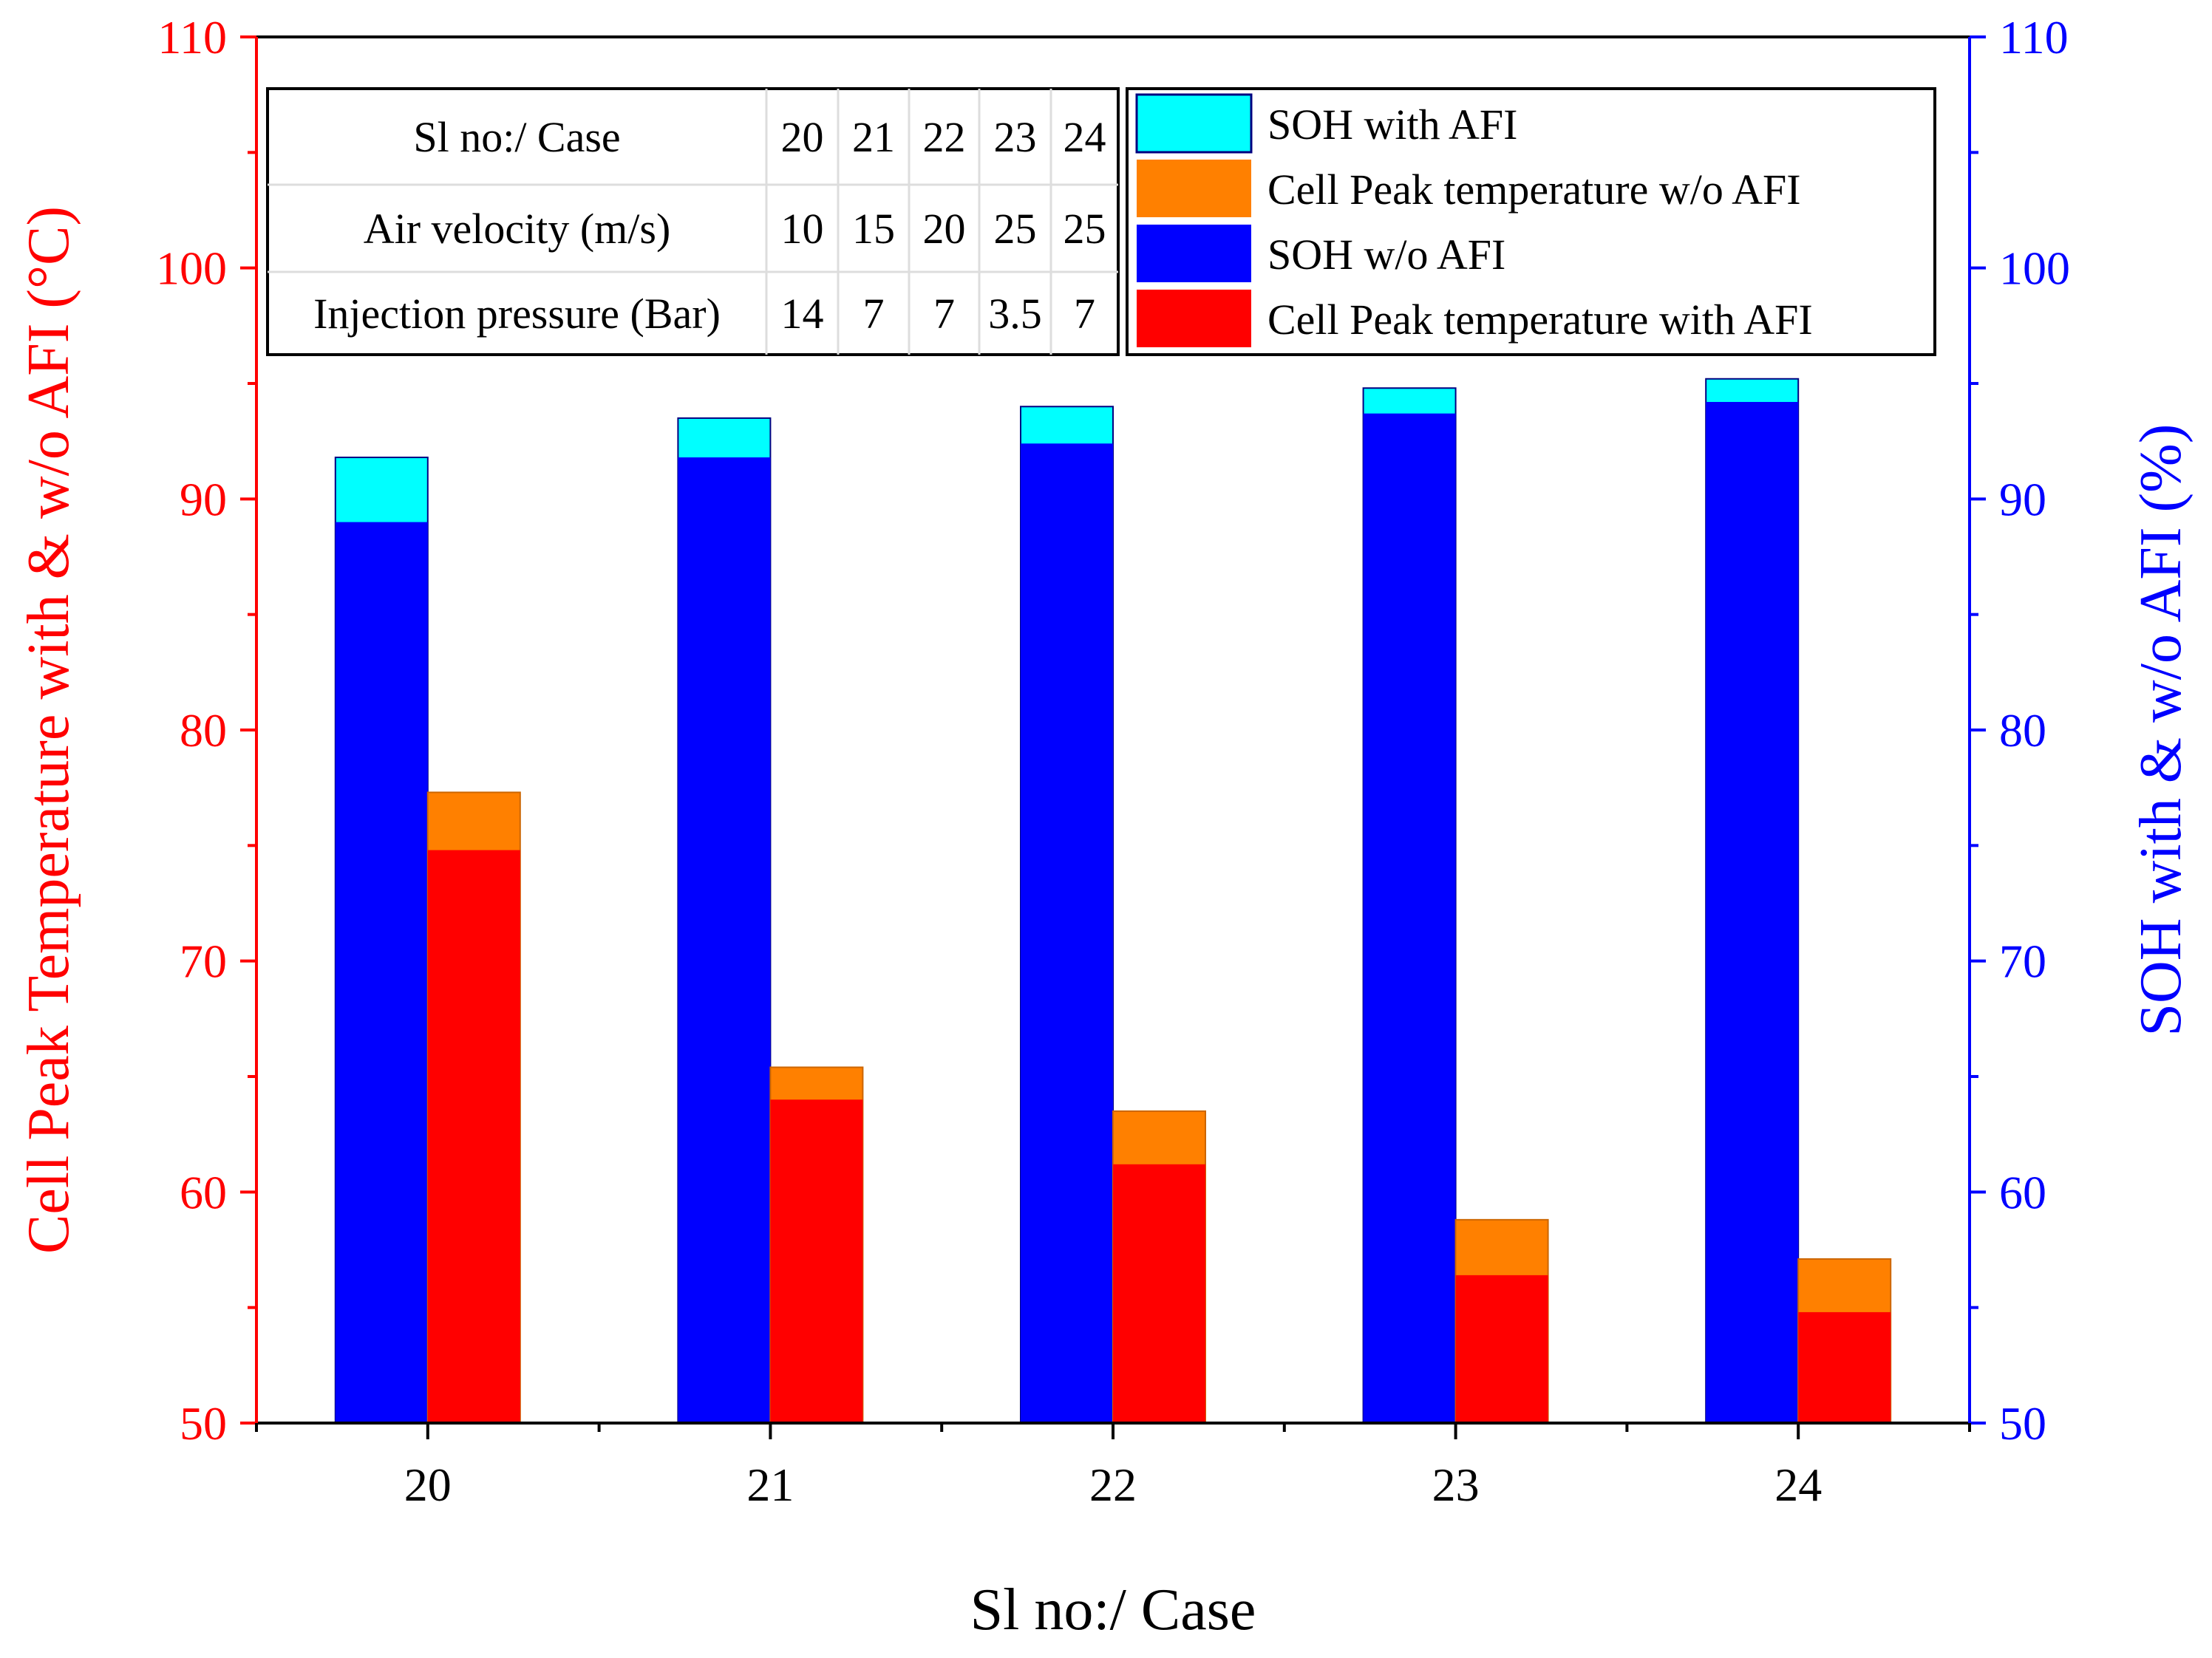 This screenshot has width=2212, height=1658. I want to click on legend-frame, so click(1531, 221).